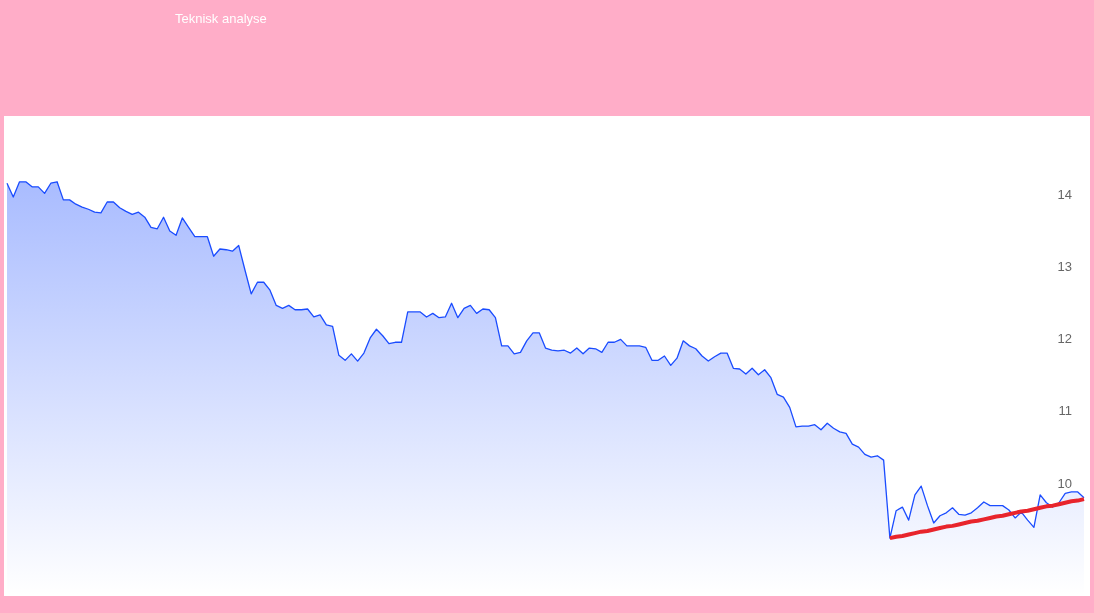 This screenshot has width=1094, height=613. Describe the element at coordinates (1065, 411) in the screenshot. I see `y-tick-label: 11` at that location.